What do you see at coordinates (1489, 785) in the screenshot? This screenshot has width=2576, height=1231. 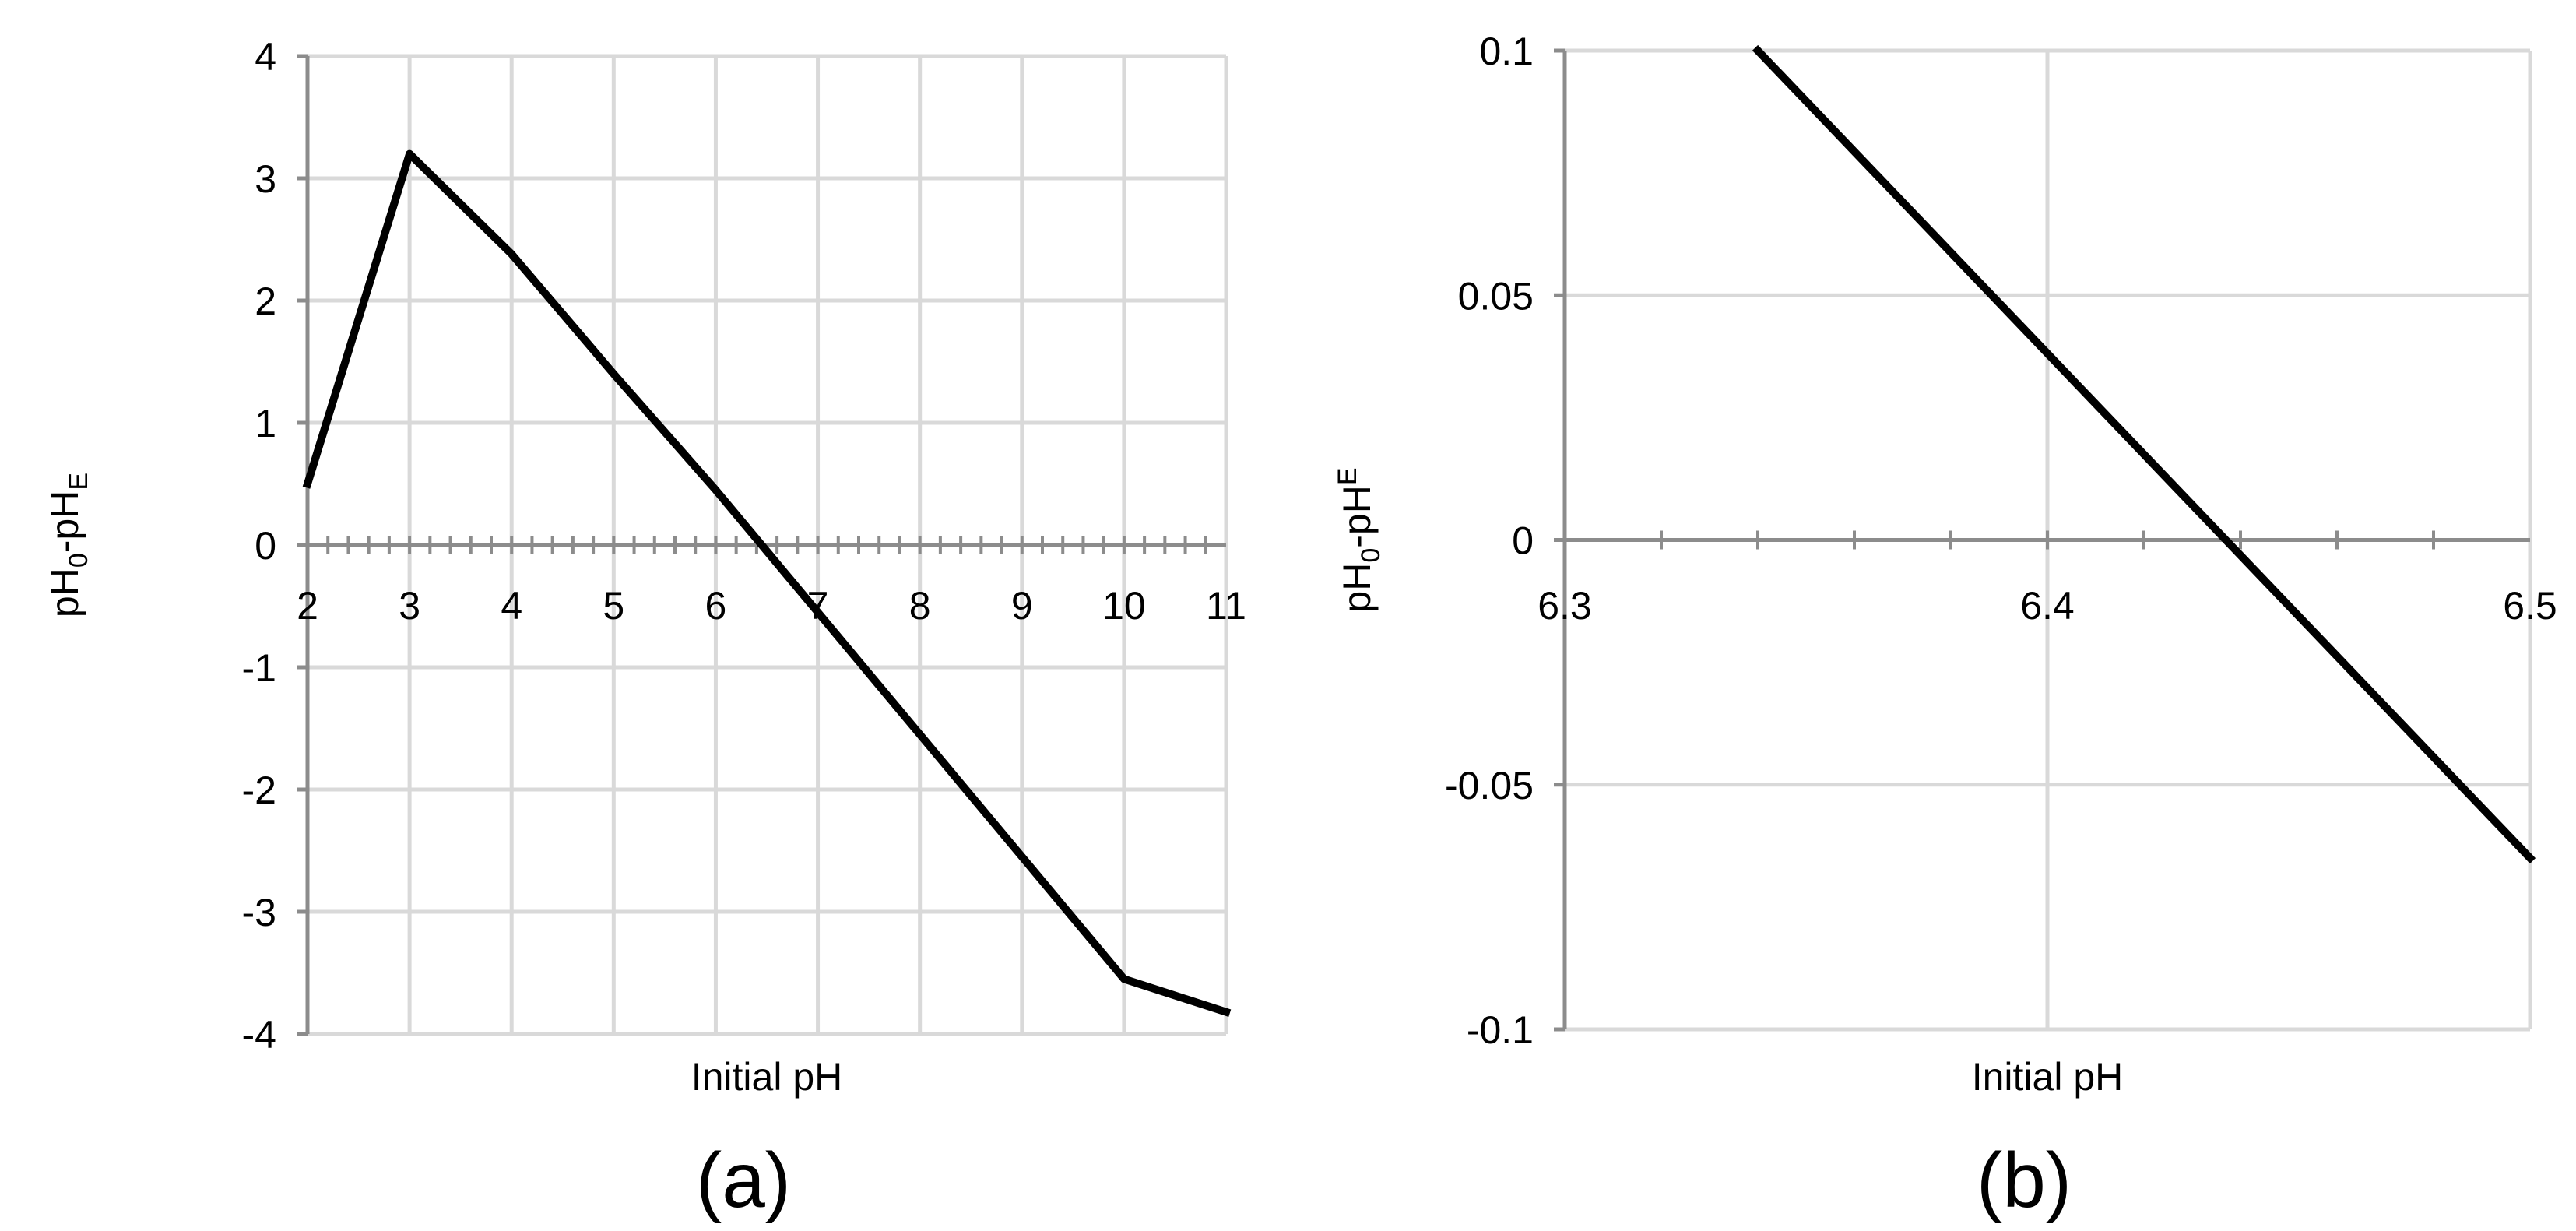 I see `y-tick-label: -0.05` at bounding box center [1489, 785].